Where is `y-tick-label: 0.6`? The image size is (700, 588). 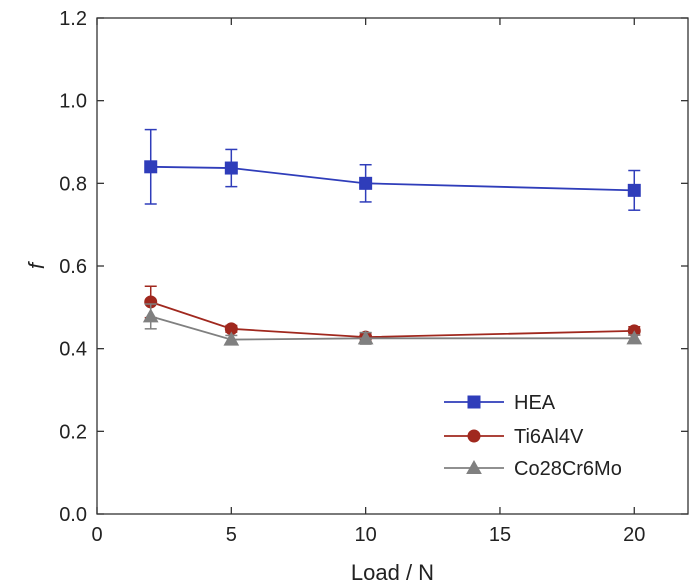
y-tick-label: 0.6 is located at coordinates (73, 267).